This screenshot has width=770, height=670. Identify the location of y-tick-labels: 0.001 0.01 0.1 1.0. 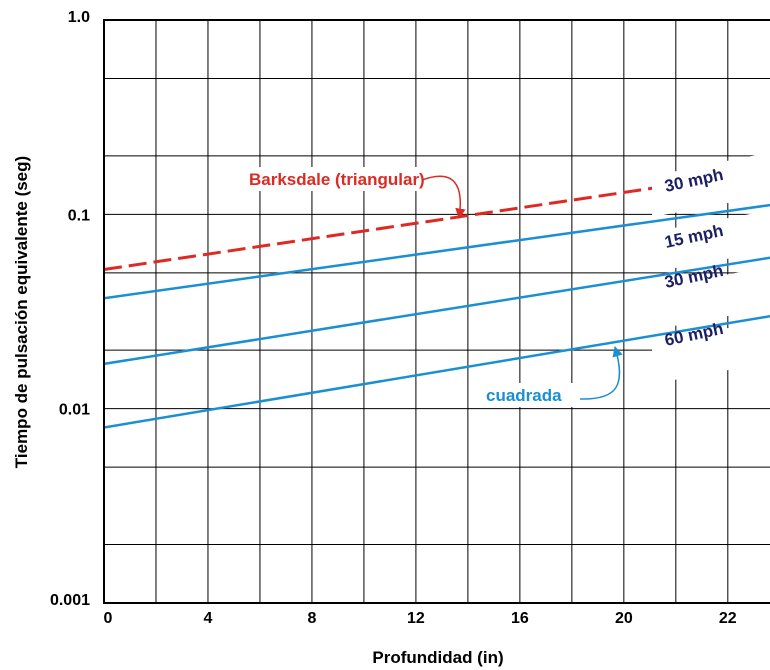
(70, 309).